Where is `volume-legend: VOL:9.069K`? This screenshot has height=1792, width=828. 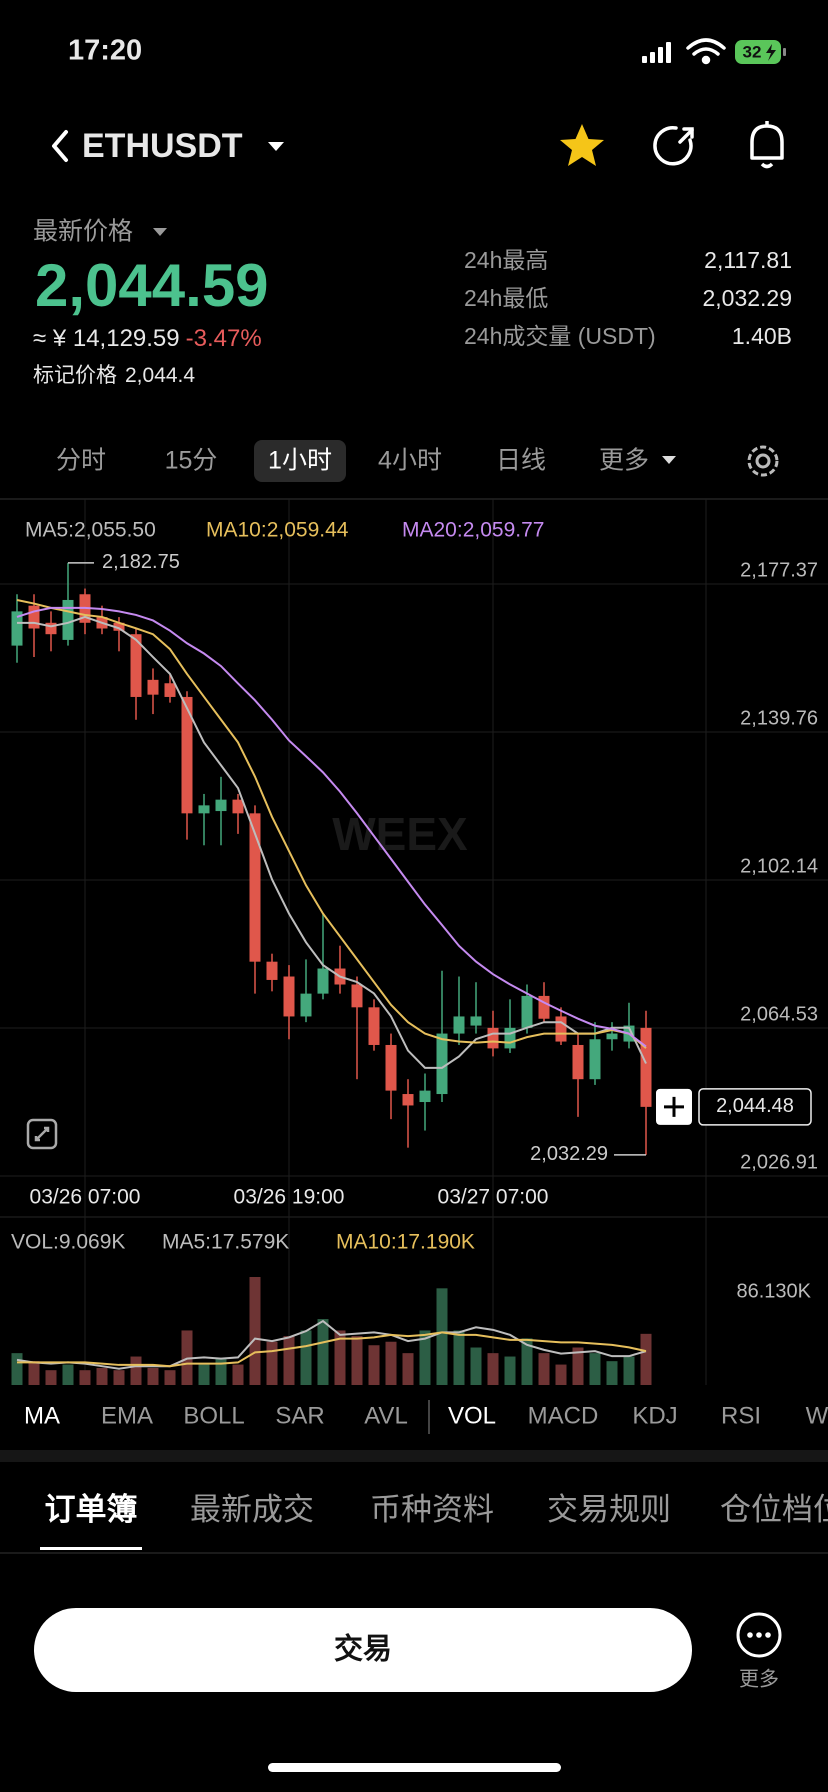
volume-legend: VOL:9.069K is located at coordinates (68, 1242).